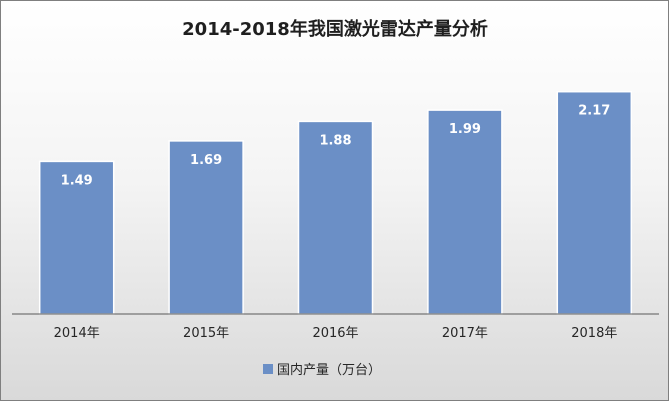 The width and height of the screenshot is (671, 403). Describe the element at coordinates (268, 369) in the screenshot. I see `legend-swatch` at that location.